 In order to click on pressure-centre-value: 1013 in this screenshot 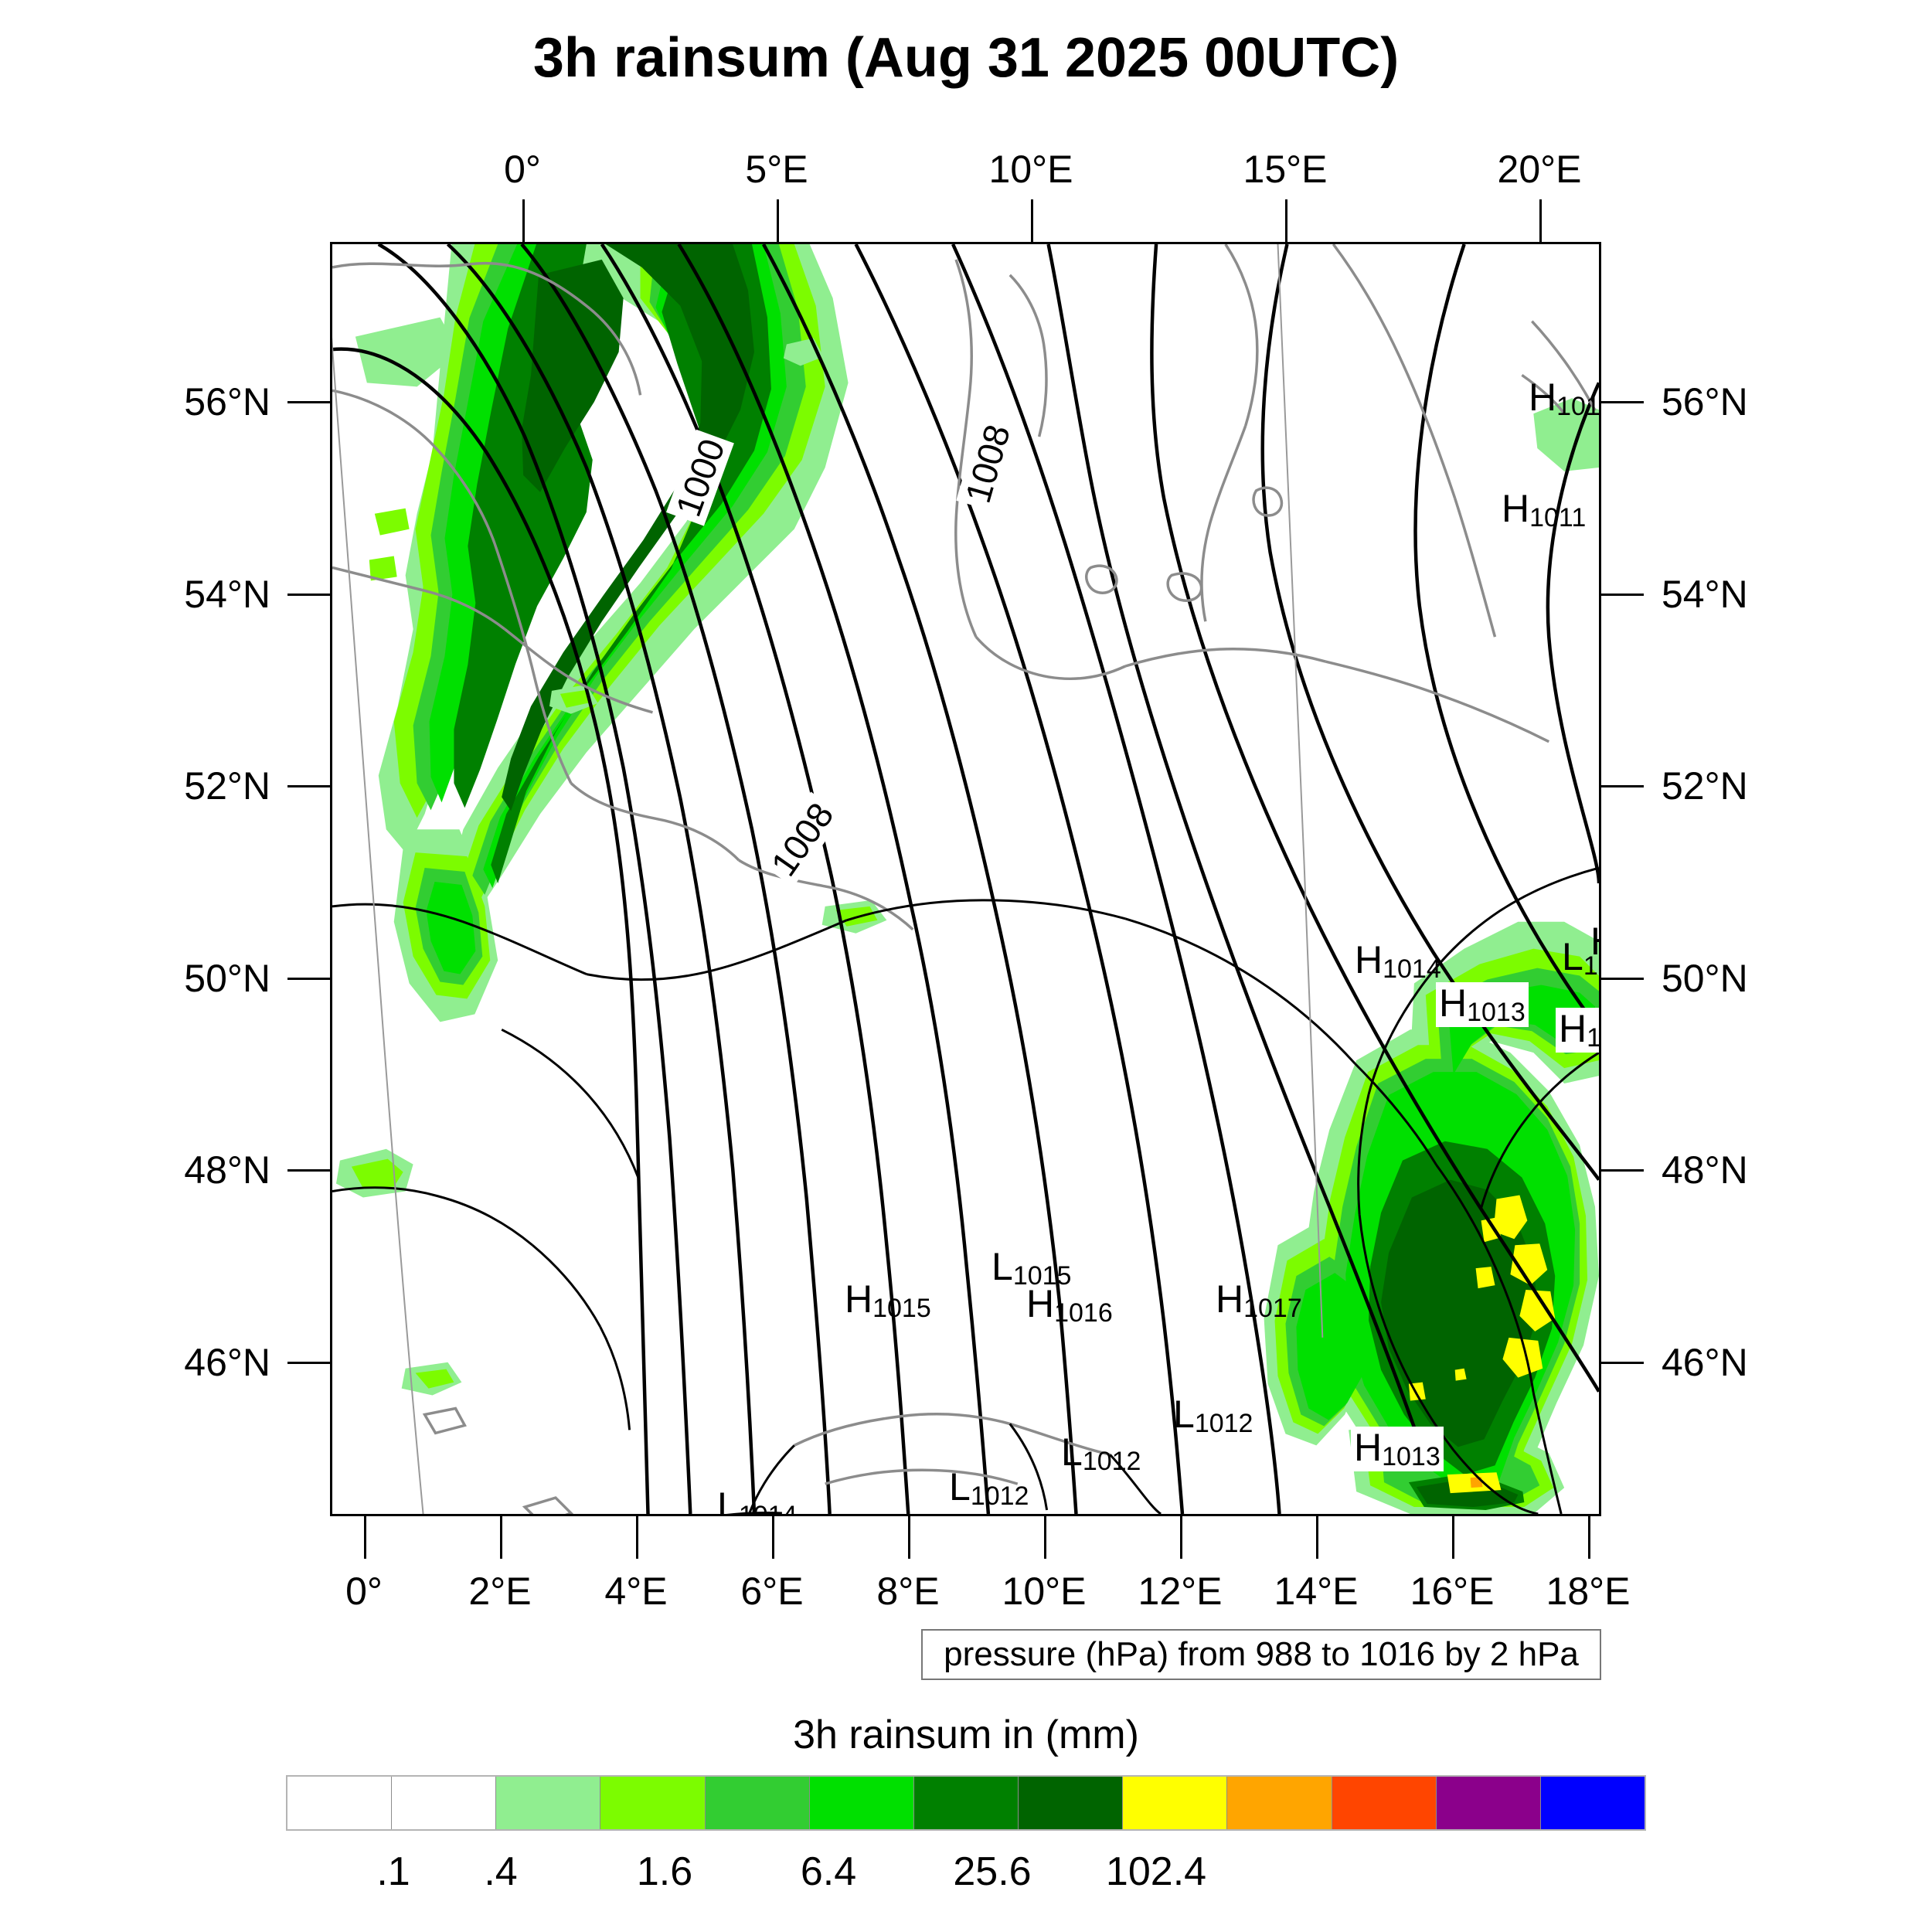, I will do `click(1411, 1456)`.